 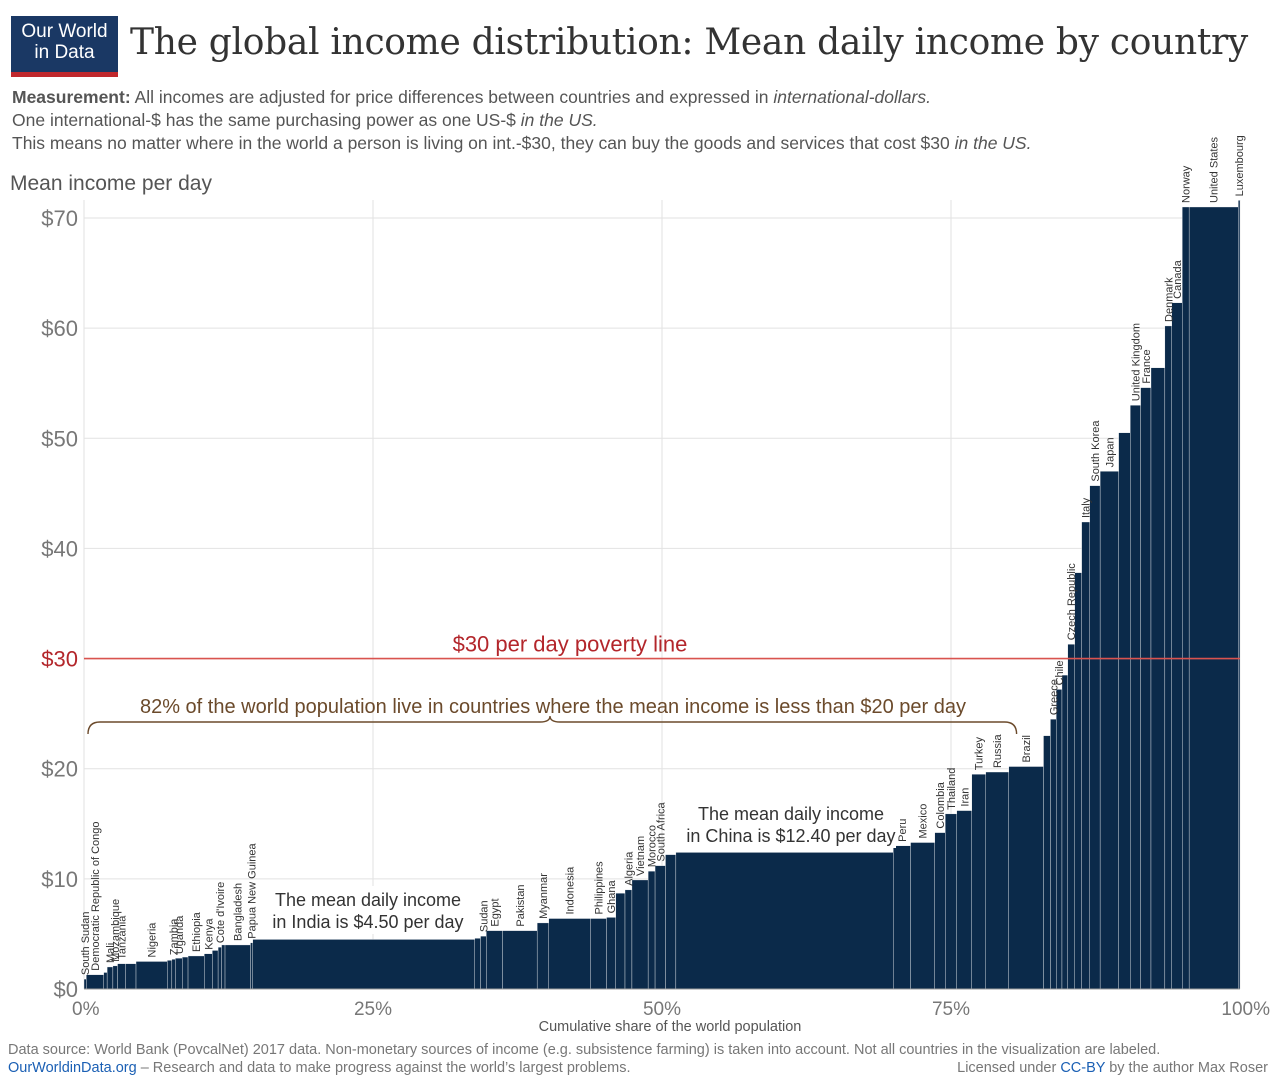 What do you see at coordinates (993, 143) in the screenshot?
I see `subtitle-line-3-italic: in the US.` at bounding box center [993, 143].